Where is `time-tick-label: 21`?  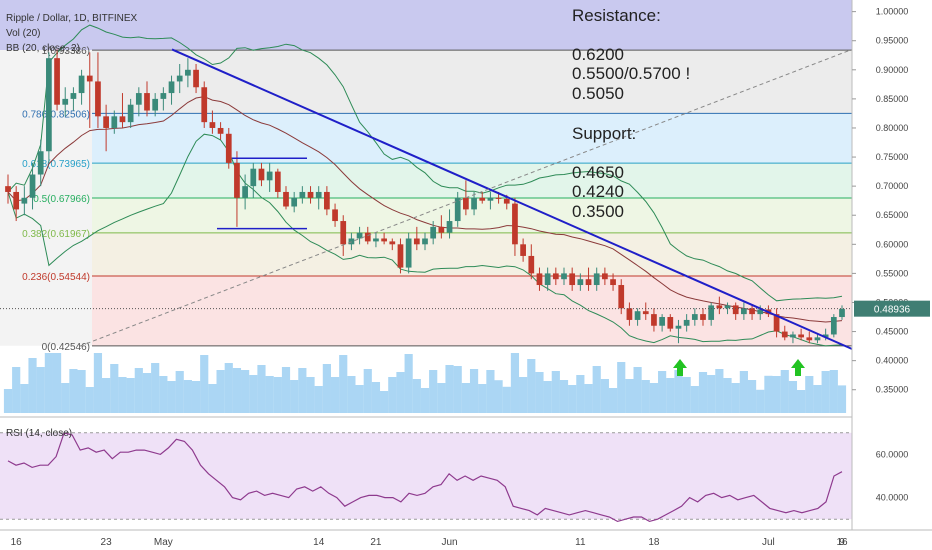
time-tick-label: 21 is located at coordinates (376, 542).